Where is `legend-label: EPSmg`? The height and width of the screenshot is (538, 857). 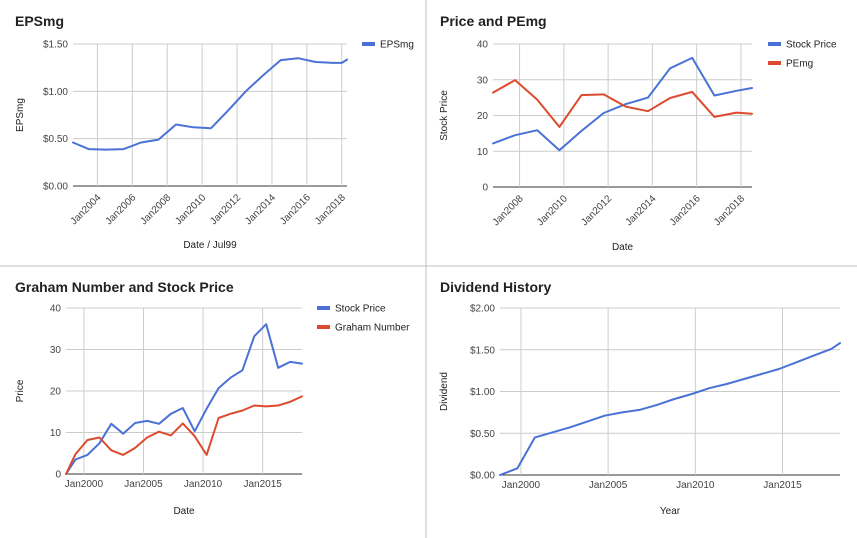
legend-label: EPSmg is located at coordinates (397, 45).